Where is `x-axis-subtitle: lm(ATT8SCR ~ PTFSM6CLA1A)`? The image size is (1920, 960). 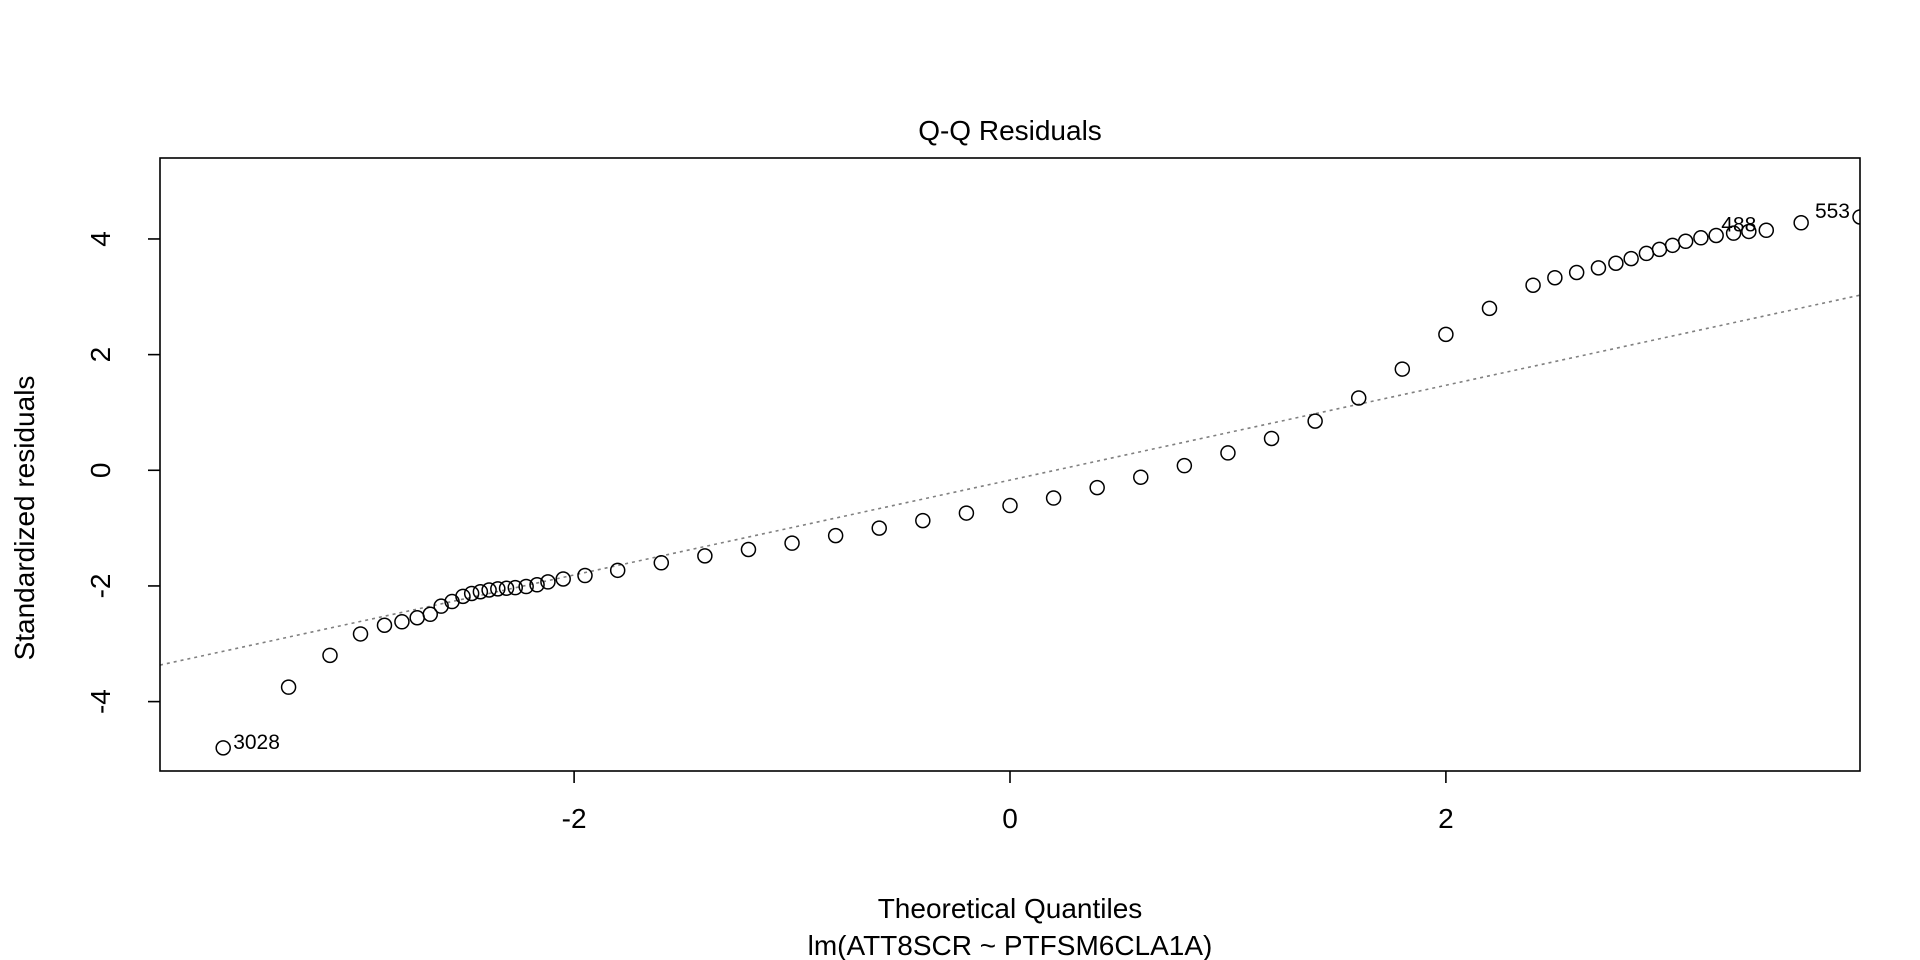 x-axis-subtitle: lm(ATT8SCR ~ PTFSM6CLA1A) is located at coordinates (1010, 945).